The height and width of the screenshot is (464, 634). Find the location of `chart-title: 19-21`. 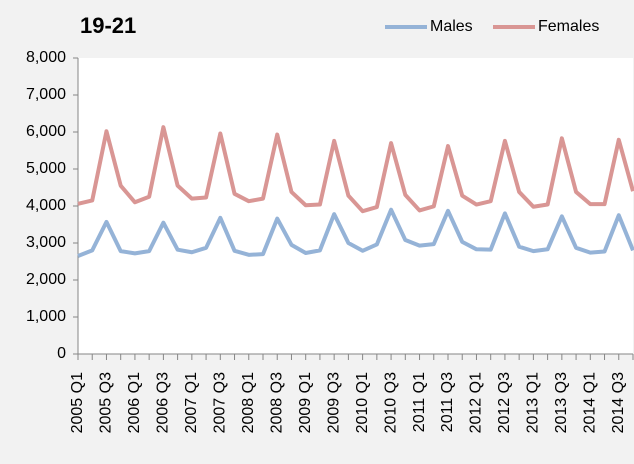

chart-title: 19-21 is located at coordinates (108, 25).